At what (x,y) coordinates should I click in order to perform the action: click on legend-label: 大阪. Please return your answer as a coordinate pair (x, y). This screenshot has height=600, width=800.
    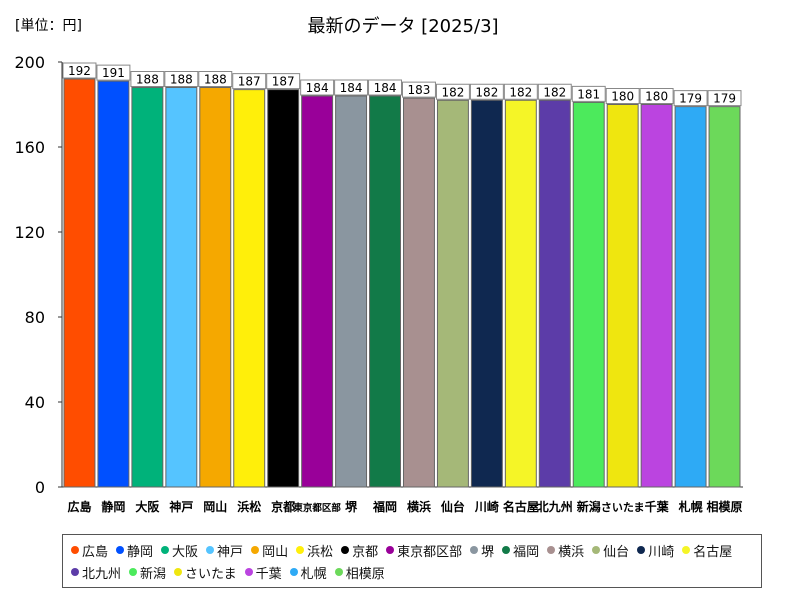
    Looking at the image, I should click on (185, 552).